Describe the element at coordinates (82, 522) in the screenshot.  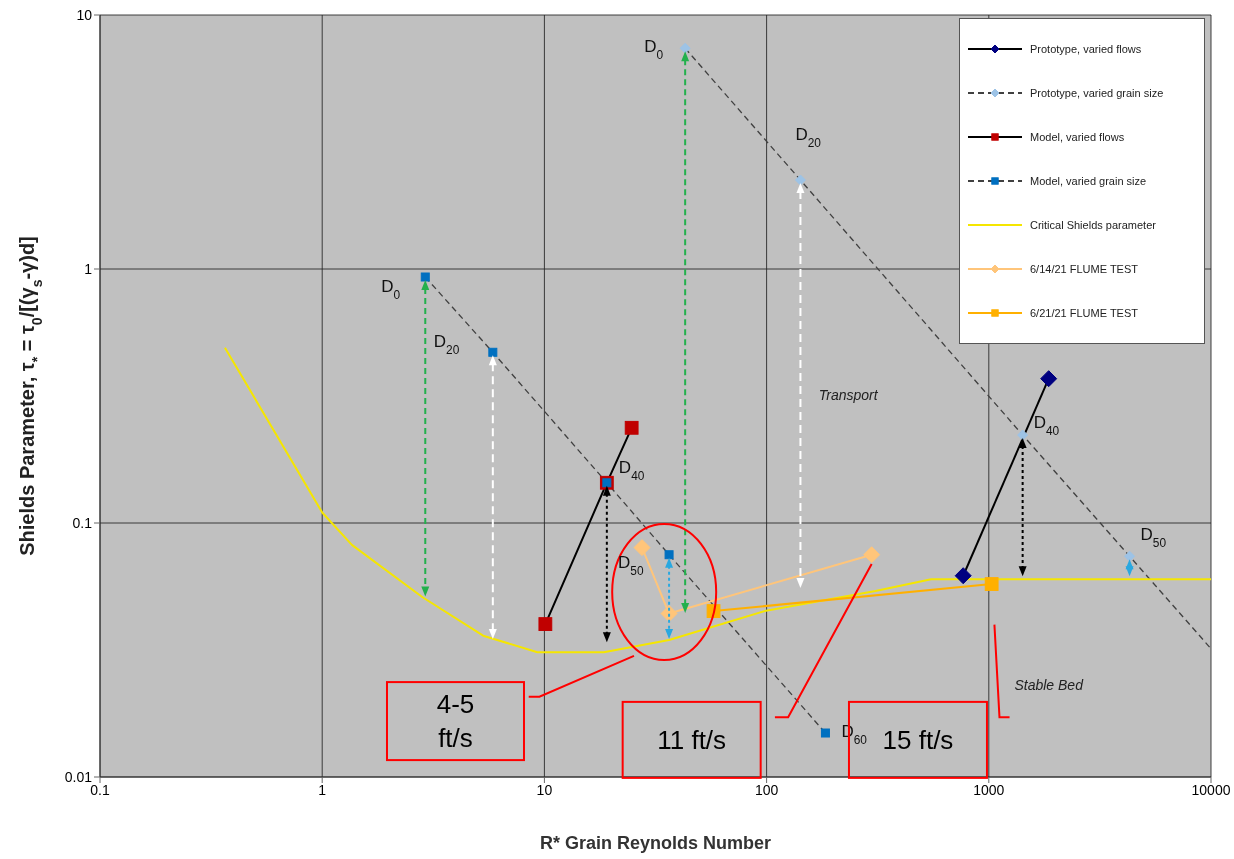
I see `y-tick-label: 0.1` at that location.